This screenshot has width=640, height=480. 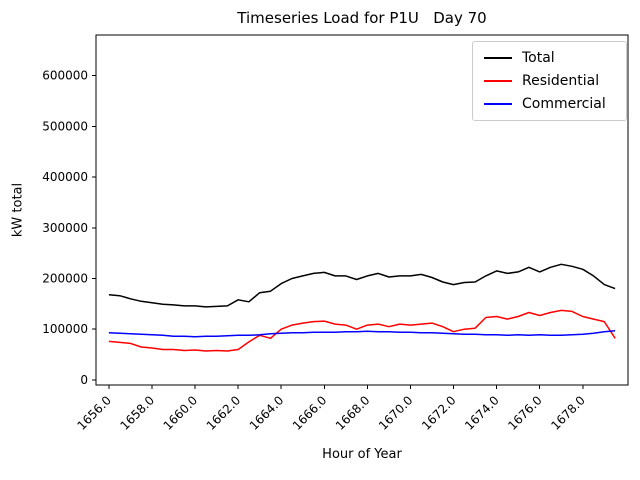 I want to click on svg-text: 1660.0, so click(x=181, y=413).